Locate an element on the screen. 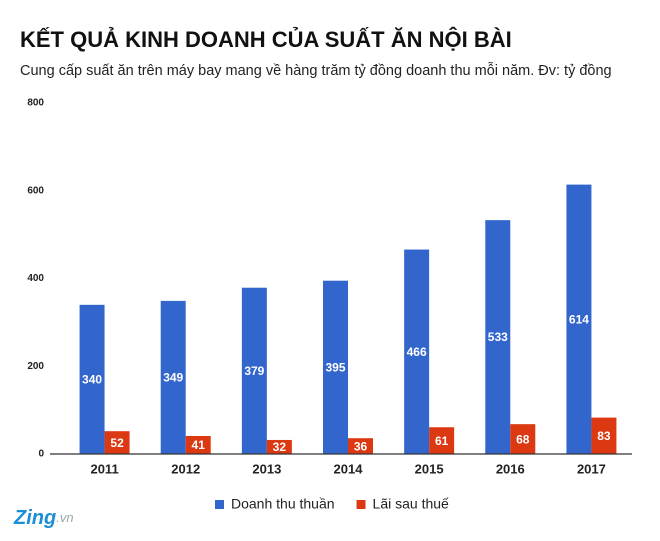  legend-label: Lãi sau thuế is located at coordinates (411, 504).